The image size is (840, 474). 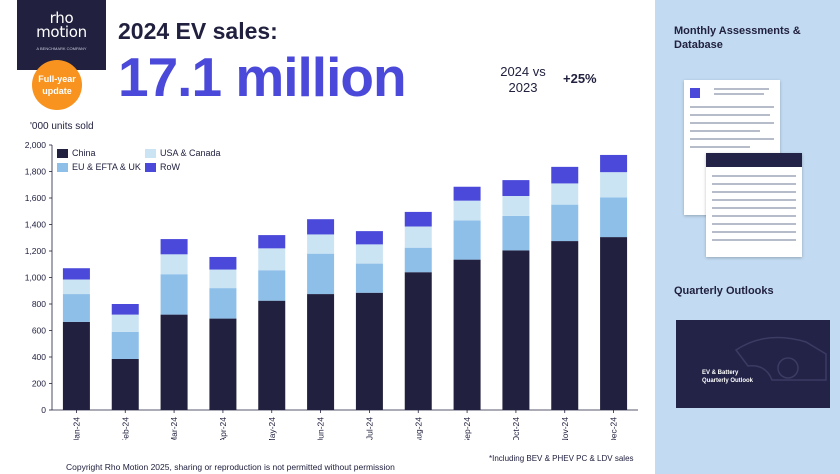 What do you see at coordinates (198, 31) in the screenshot?
I see `page-title: 2024 EV sales:` at bounding box center [198, 31].